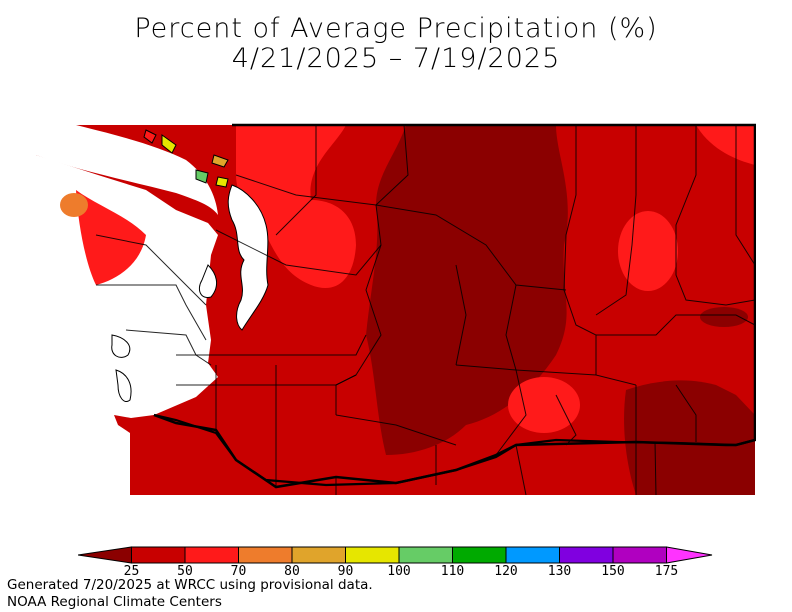 This screenshot has height=612, width=792. Describe the element at coordinates (559, 570) in the screenshot. I see `legend-tick-label: 130` at that location.